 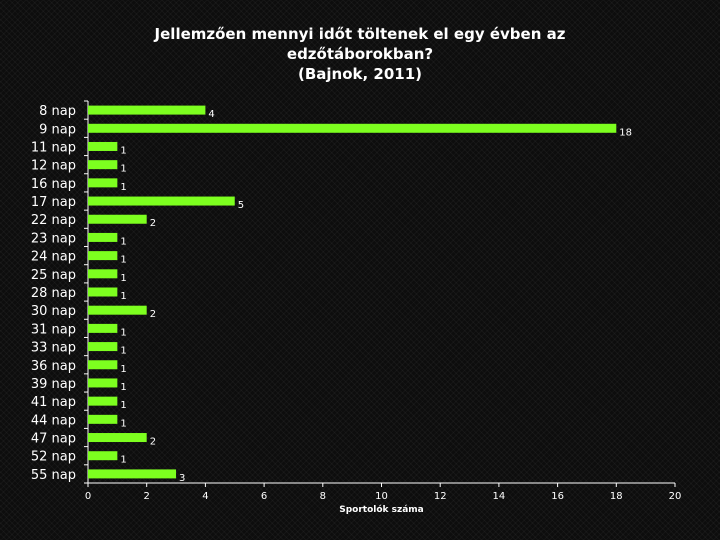 What do you see at coordinates (557, 496) in the screenshot?
I see `x-tick-label: 16` at bounding box center [557, 496].